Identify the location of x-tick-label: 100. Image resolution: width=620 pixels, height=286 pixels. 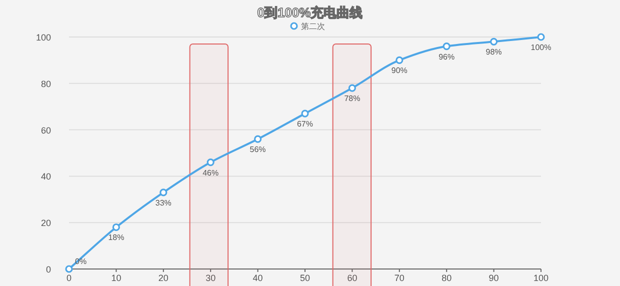
(541, 278).